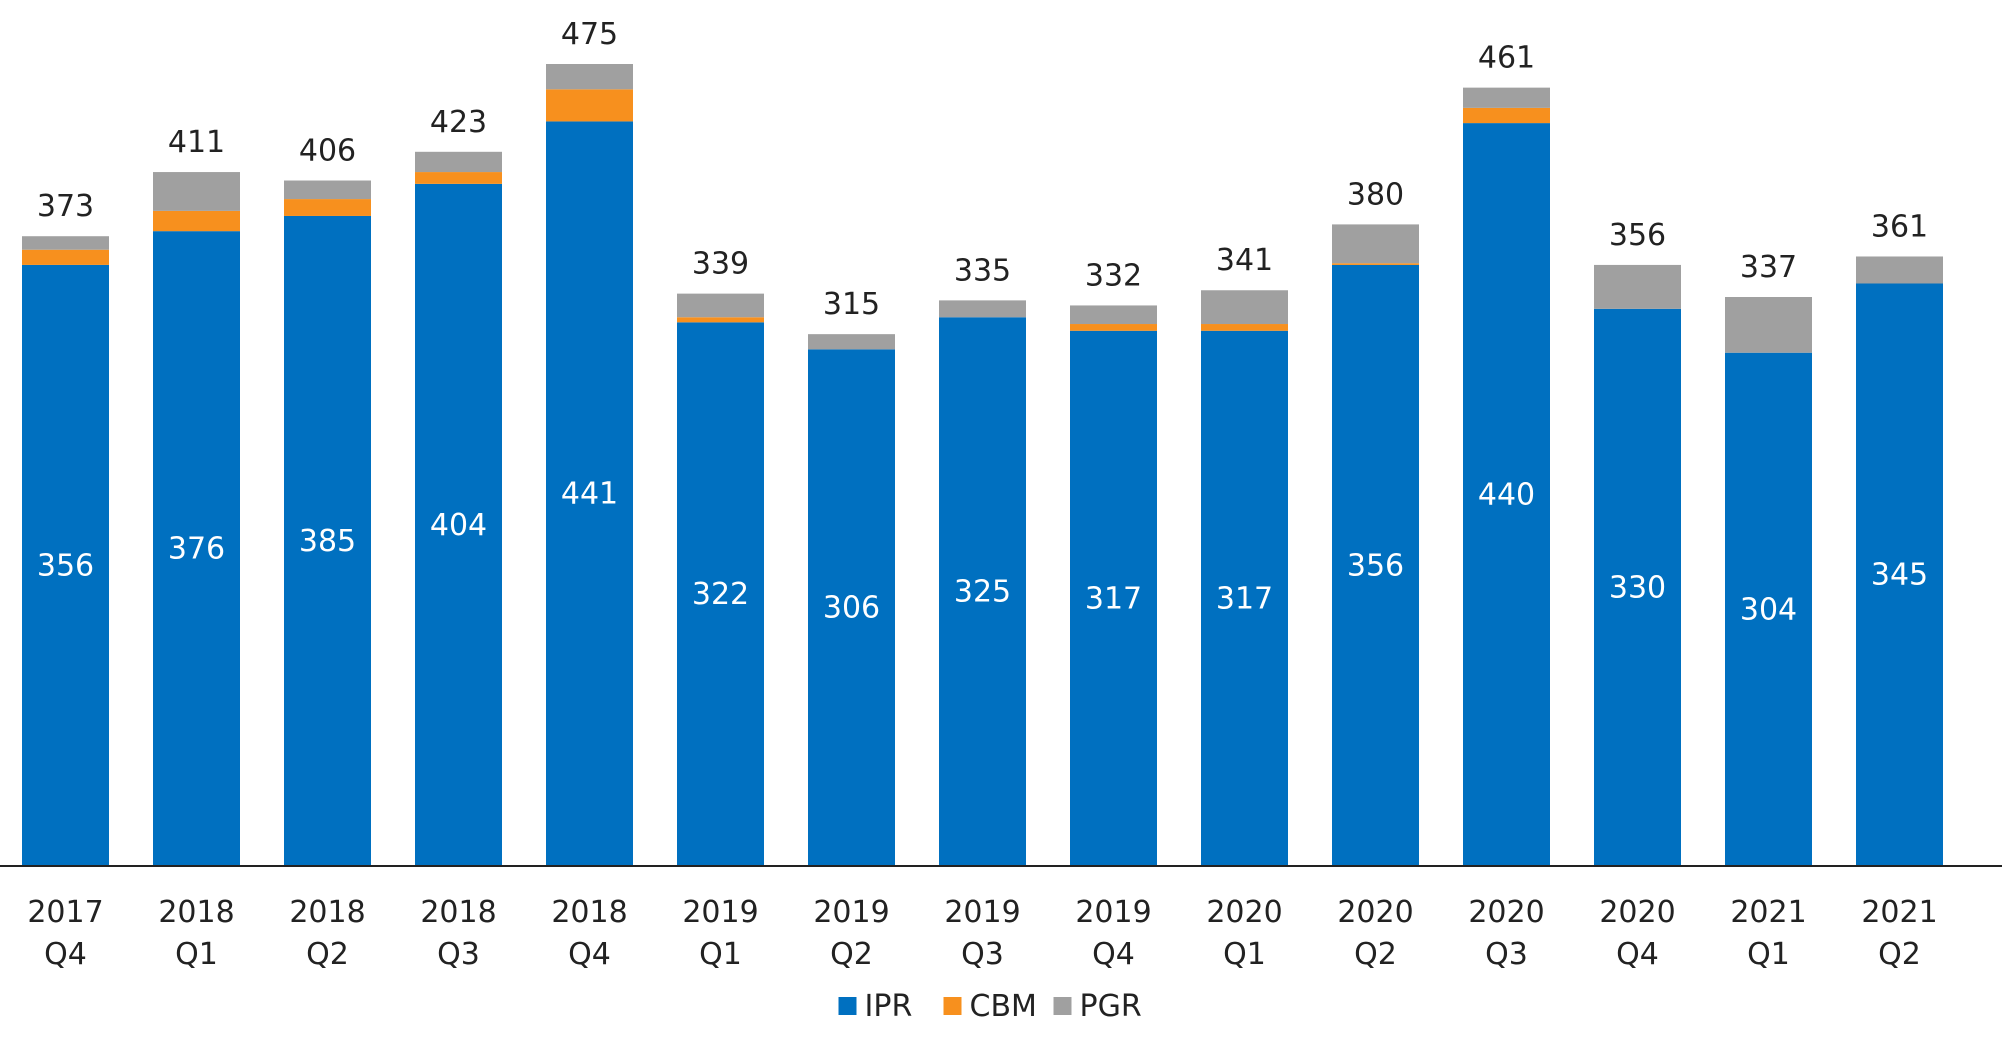 Image resolution: width=2002 pixels, height=1045 pixels. What do you see at coordinates (1637, 587) in the screenshot?
I see `data-label-ipr: 330` at bounding box center [1637, 587].